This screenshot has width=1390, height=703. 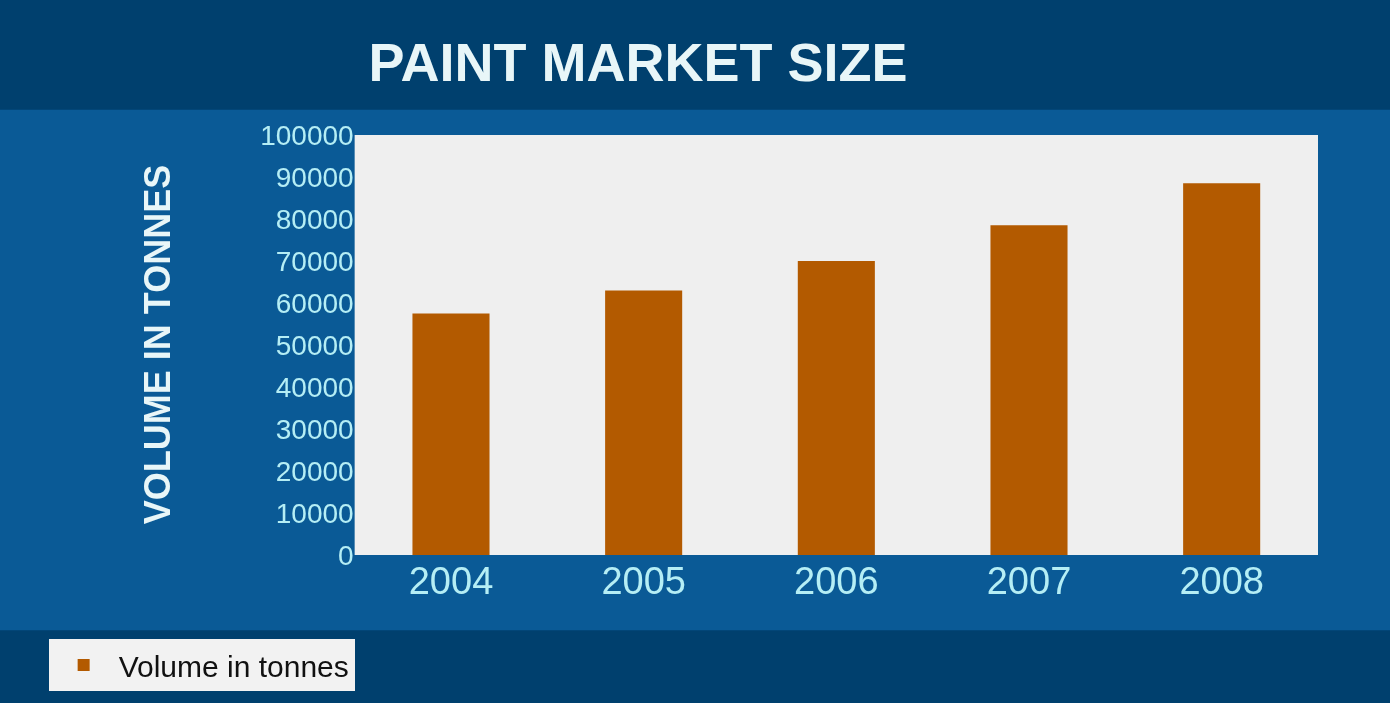 What do you see at coordinates (307, 135) in the screenshot?
I see `y-tick-label: 100000` at bounding box center [307, 135].